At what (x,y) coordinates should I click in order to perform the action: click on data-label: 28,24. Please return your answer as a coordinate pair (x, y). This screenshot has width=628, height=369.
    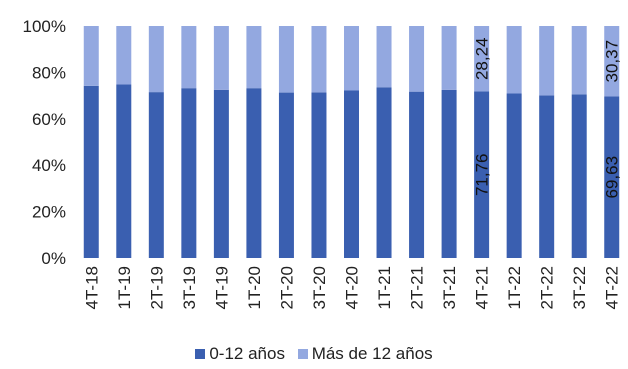
    Looking at the image, I should click on (482, 58).